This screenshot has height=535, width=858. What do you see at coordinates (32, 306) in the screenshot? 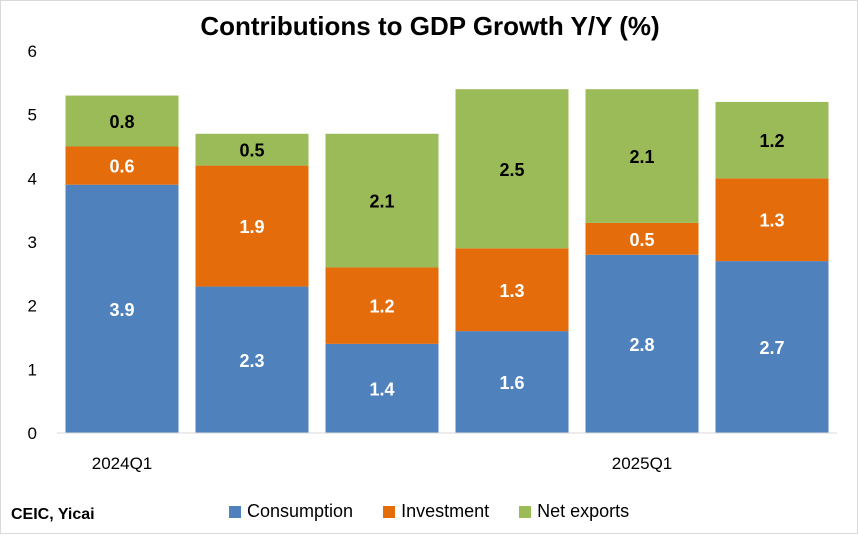
I see `y-tick-label: 2` at bounding box center [32, 306].